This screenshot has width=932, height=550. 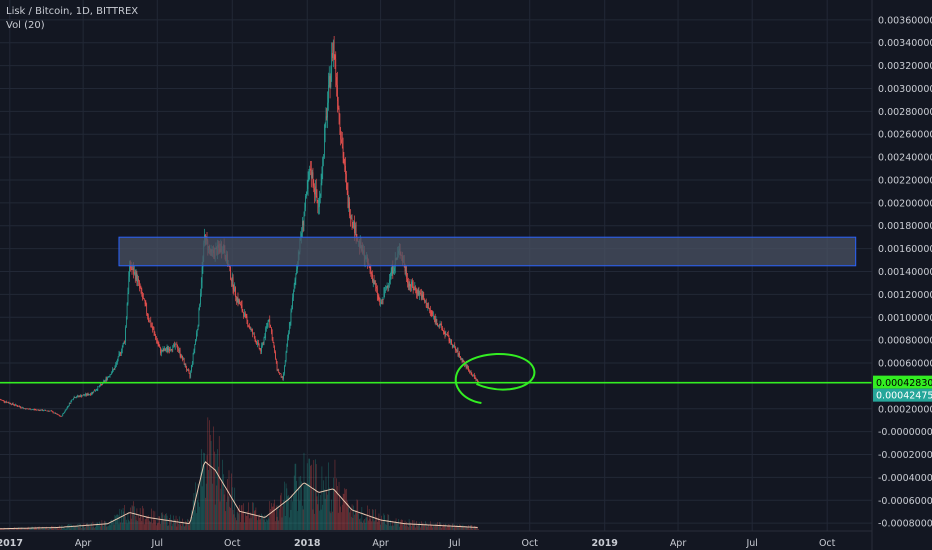 What do you see at coordinates (487, 251) in the screenshot?
I see `resistance-zone-rect` at bounding box center [487, 251].